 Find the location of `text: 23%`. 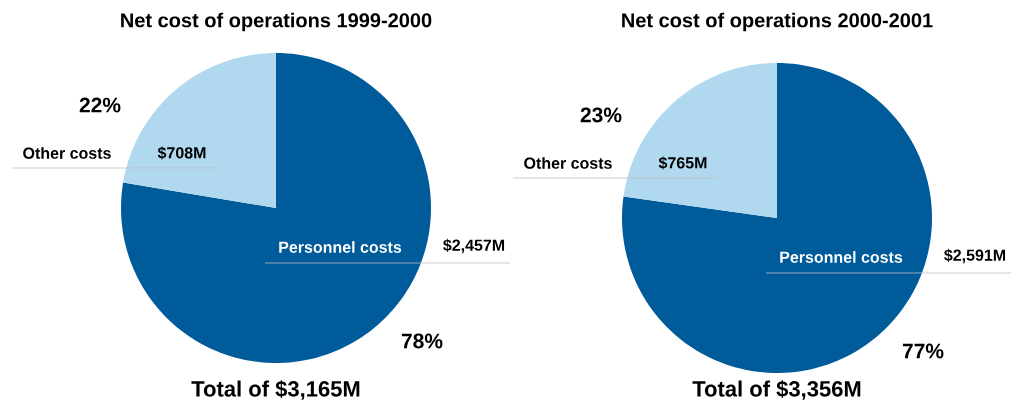

text: 23% is located at coordinates (601, 115).